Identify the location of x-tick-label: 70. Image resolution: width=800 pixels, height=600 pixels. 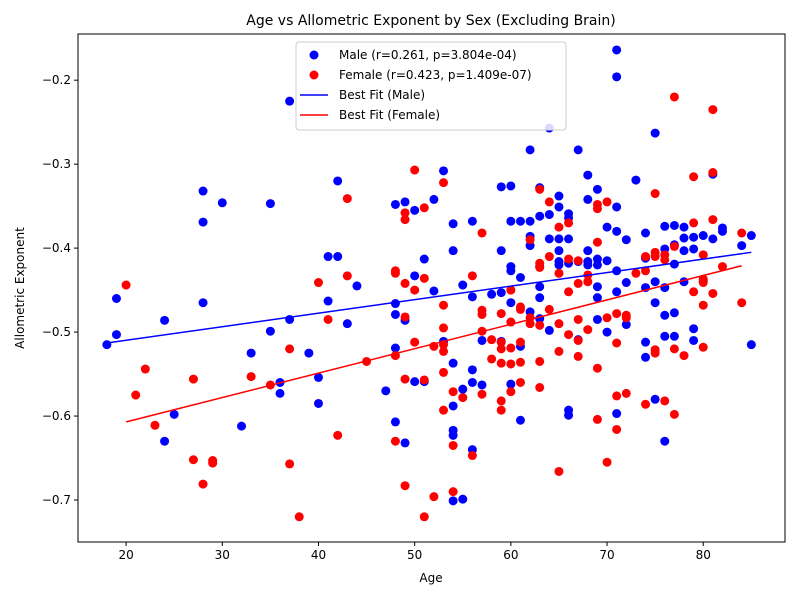
(606, 555).